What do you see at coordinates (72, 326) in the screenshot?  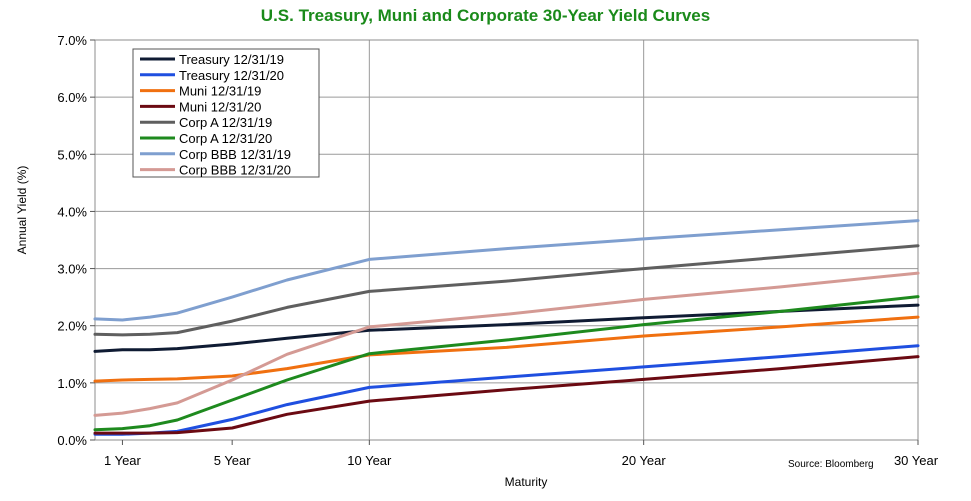 I see `y-tick-label: 2.0%` at bounding box center [72, 326].